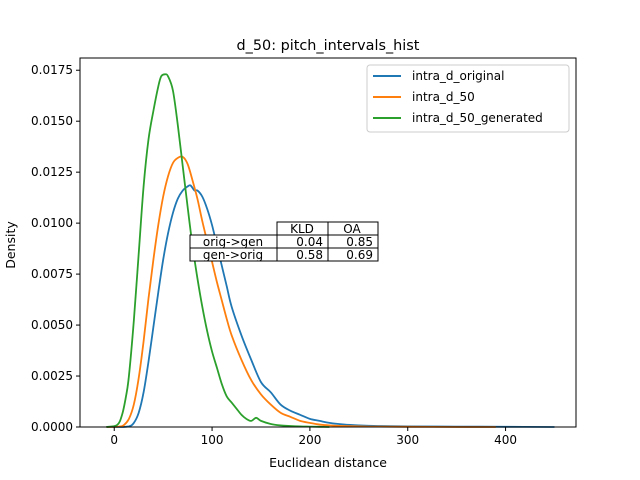  What do you see at coordinates (505, 440) in the screenshot?
I see `x-tick-label: 400` at bounding box center [505, 440].